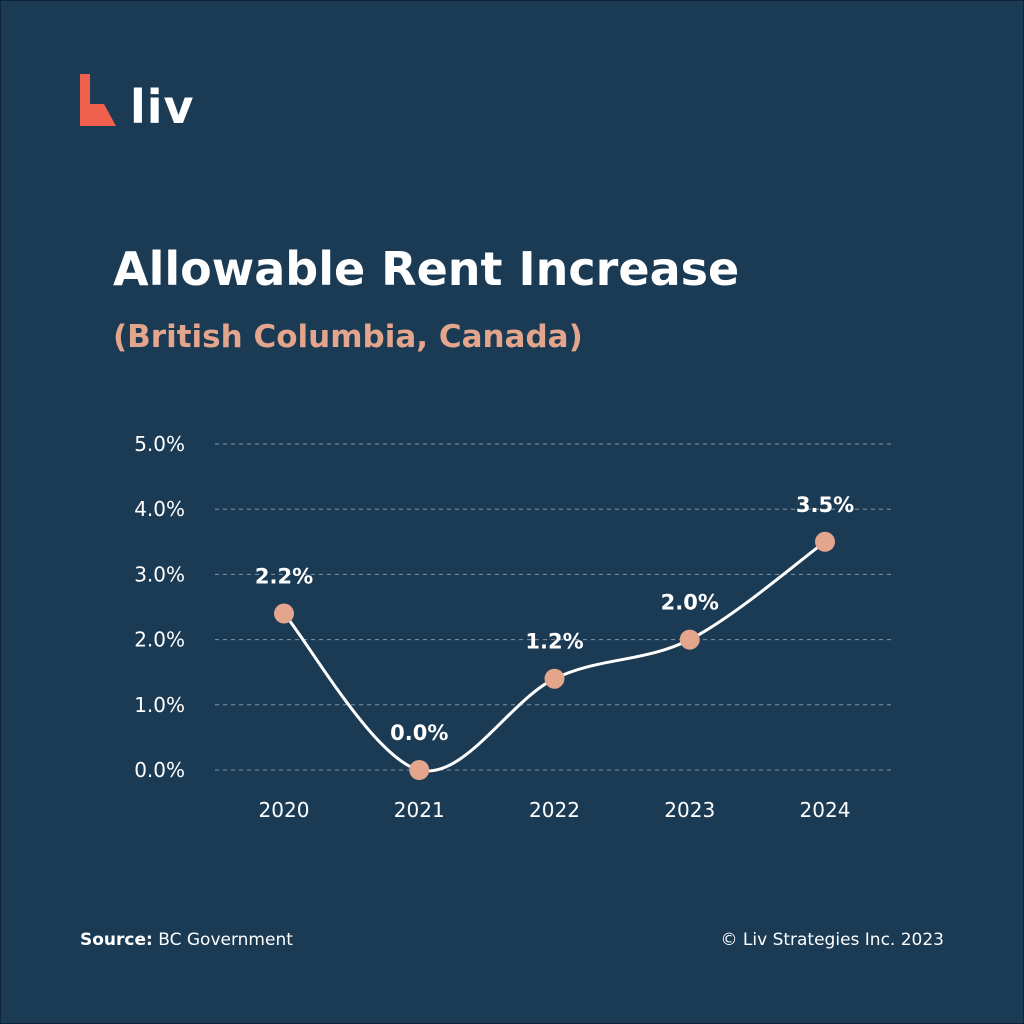  What do you see at coordinates (159, 705) in the screenshot?
I see `y-tick-label: 1.0%` at bounding box center [159, 705].